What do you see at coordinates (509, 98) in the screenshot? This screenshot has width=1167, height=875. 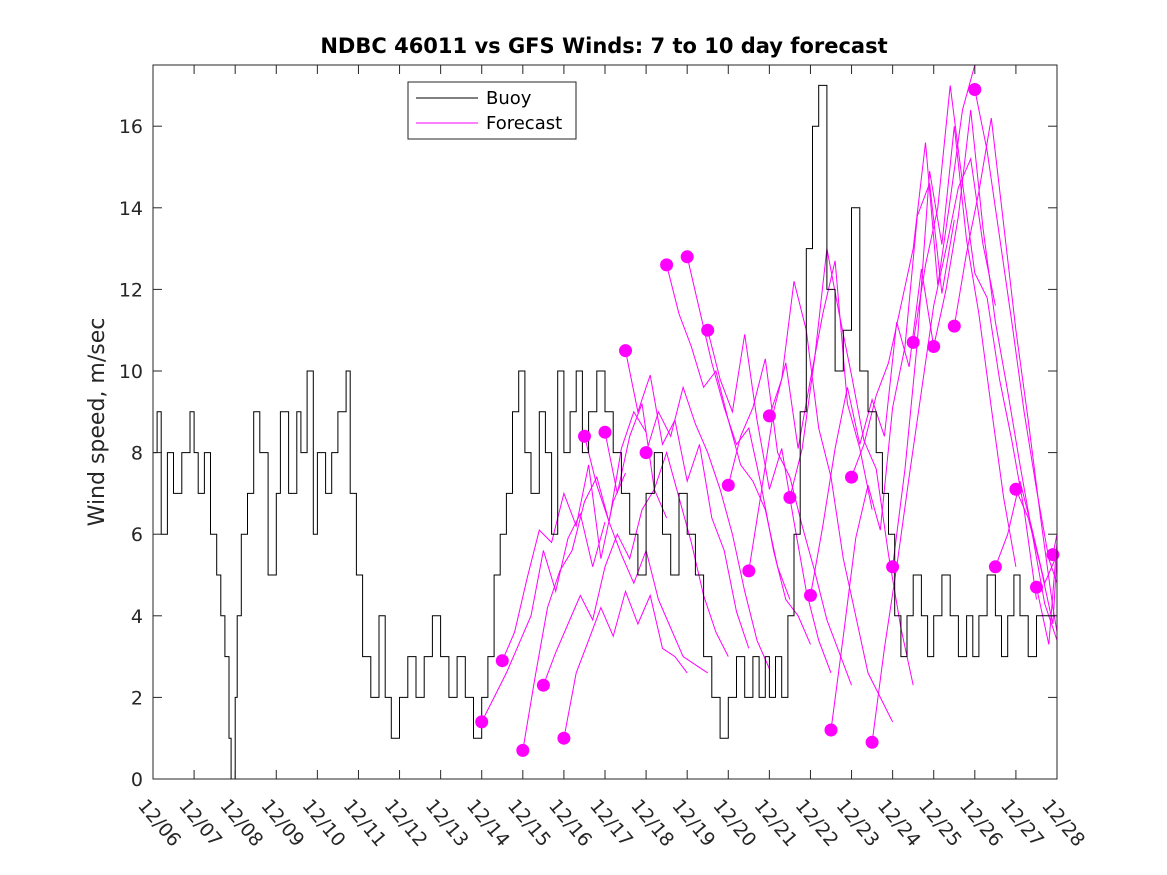 I see `legend-label-buoy: Buoy` at bounding box center [509, 98].